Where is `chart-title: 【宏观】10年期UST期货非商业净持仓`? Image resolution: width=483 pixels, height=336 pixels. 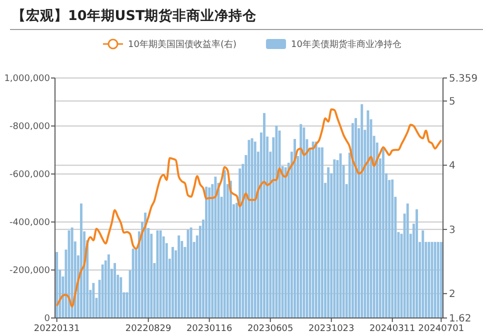
chart-title: 【宏观】10年期UST期货非商业净持仓 is located at coordinates (135, 15).